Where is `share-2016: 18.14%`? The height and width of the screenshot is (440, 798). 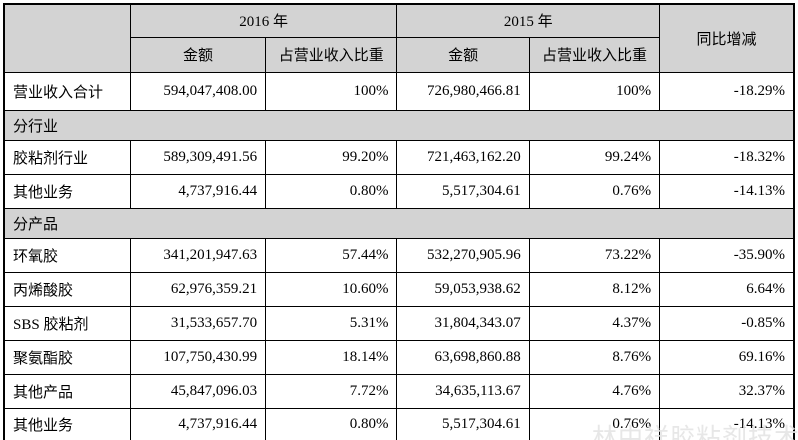 share-2016: 18.14% is located at coordinates (331, 357).